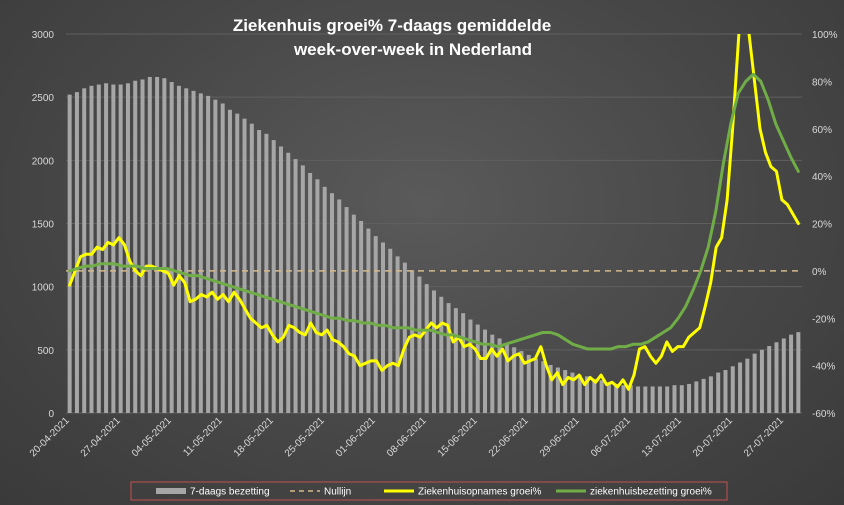  I want to click on chart-title-line-2: week-over-week in Nederland, so click(412, 49).